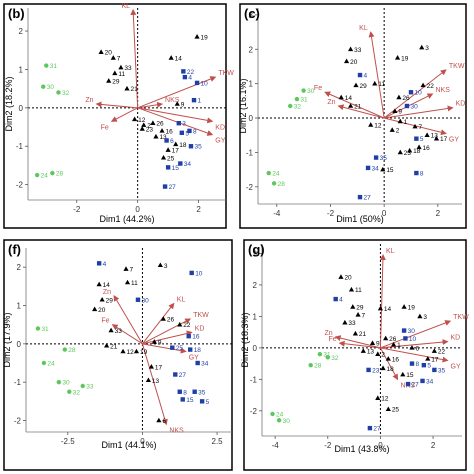 This screenshot has width=474, height=474. I want to click on y-axis-title: Dim2 (18.3%), so click(245, 339).